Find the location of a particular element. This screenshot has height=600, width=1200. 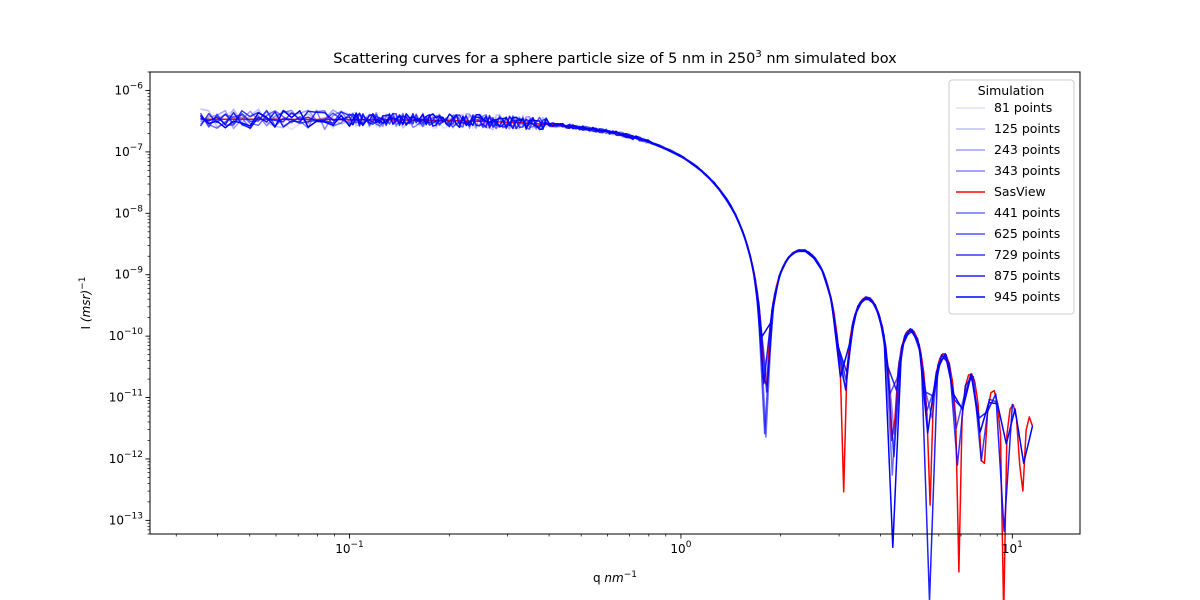

y-tick-label: 10⁻⁸ is located at coordinates (128, 212).